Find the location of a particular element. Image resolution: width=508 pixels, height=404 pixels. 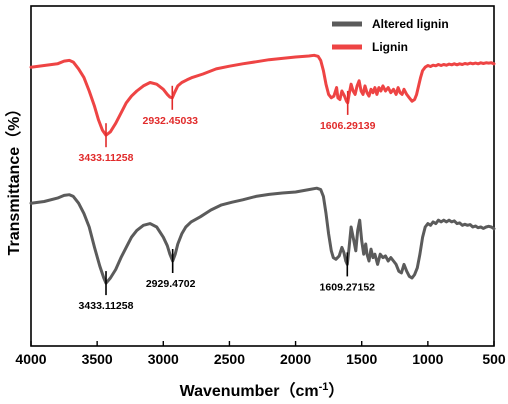

x-tick-label: 2000 is located at coordinates (295, 359).